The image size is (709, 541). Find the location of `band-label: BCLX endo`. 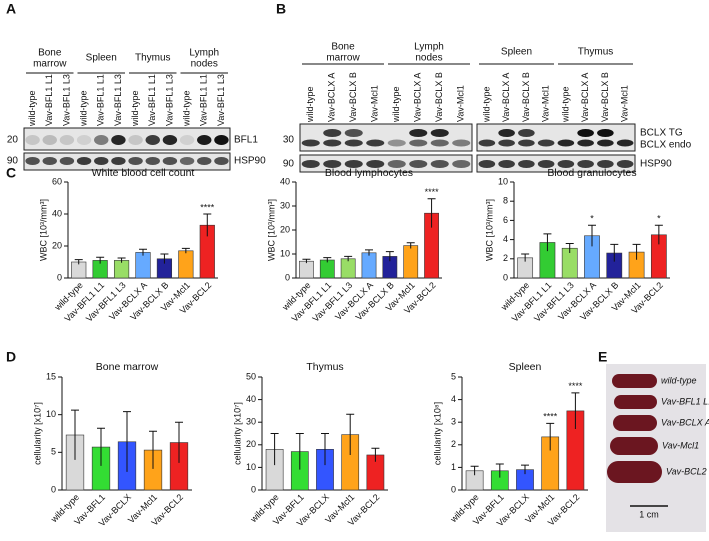

band-label: BCLX endo is located at coordinates (666, 145).